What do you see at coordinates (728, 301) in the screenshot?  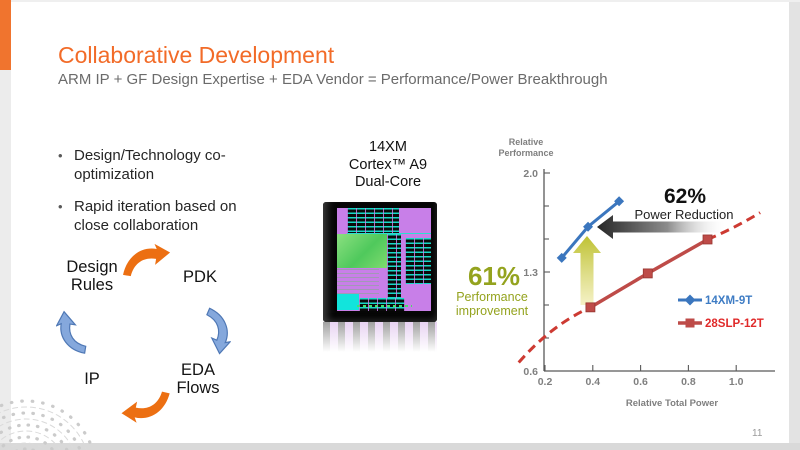 I see `legend-entry-14xm: 14XM-9T` at bounding box center [728, 301].